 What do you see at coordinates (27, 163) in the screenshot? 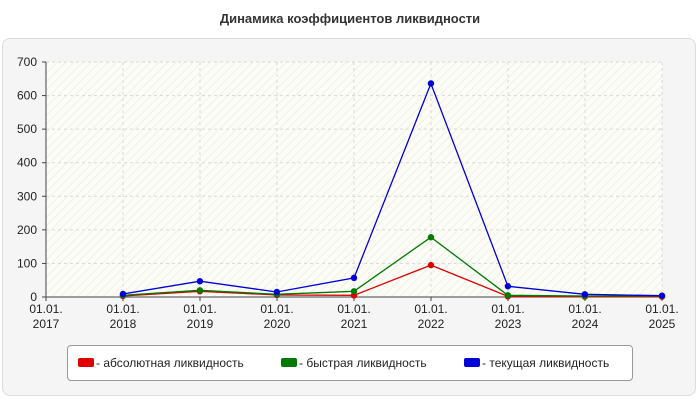
I see `y-tick-label: 400` at bounding box center [27, 163].